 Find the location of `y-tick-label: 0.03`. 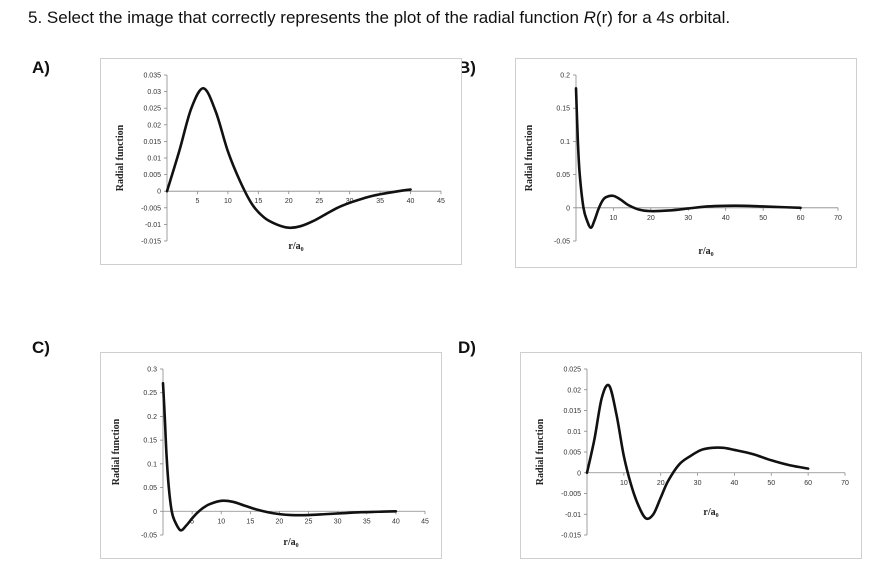

y-tick-label: 0.03 is located at coordinates (154, 92).